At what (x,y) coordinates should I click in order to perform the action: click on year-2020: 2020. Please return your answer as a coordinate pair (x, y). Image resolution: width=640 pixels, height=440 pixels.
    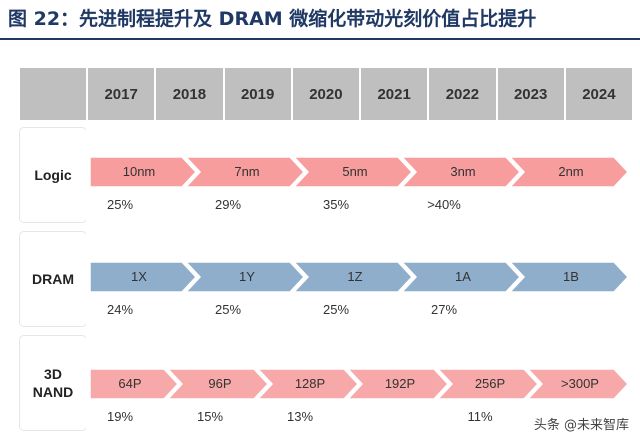
    Looking at the image, I should click on (325, 94).